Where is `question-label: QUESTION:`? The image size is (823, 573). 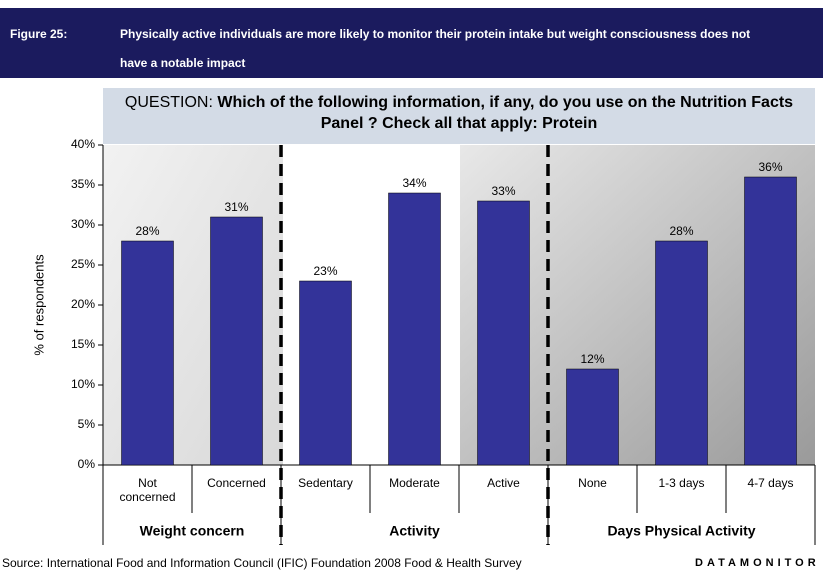
question-label: QUESTION: is located at coordinates (168, 102).